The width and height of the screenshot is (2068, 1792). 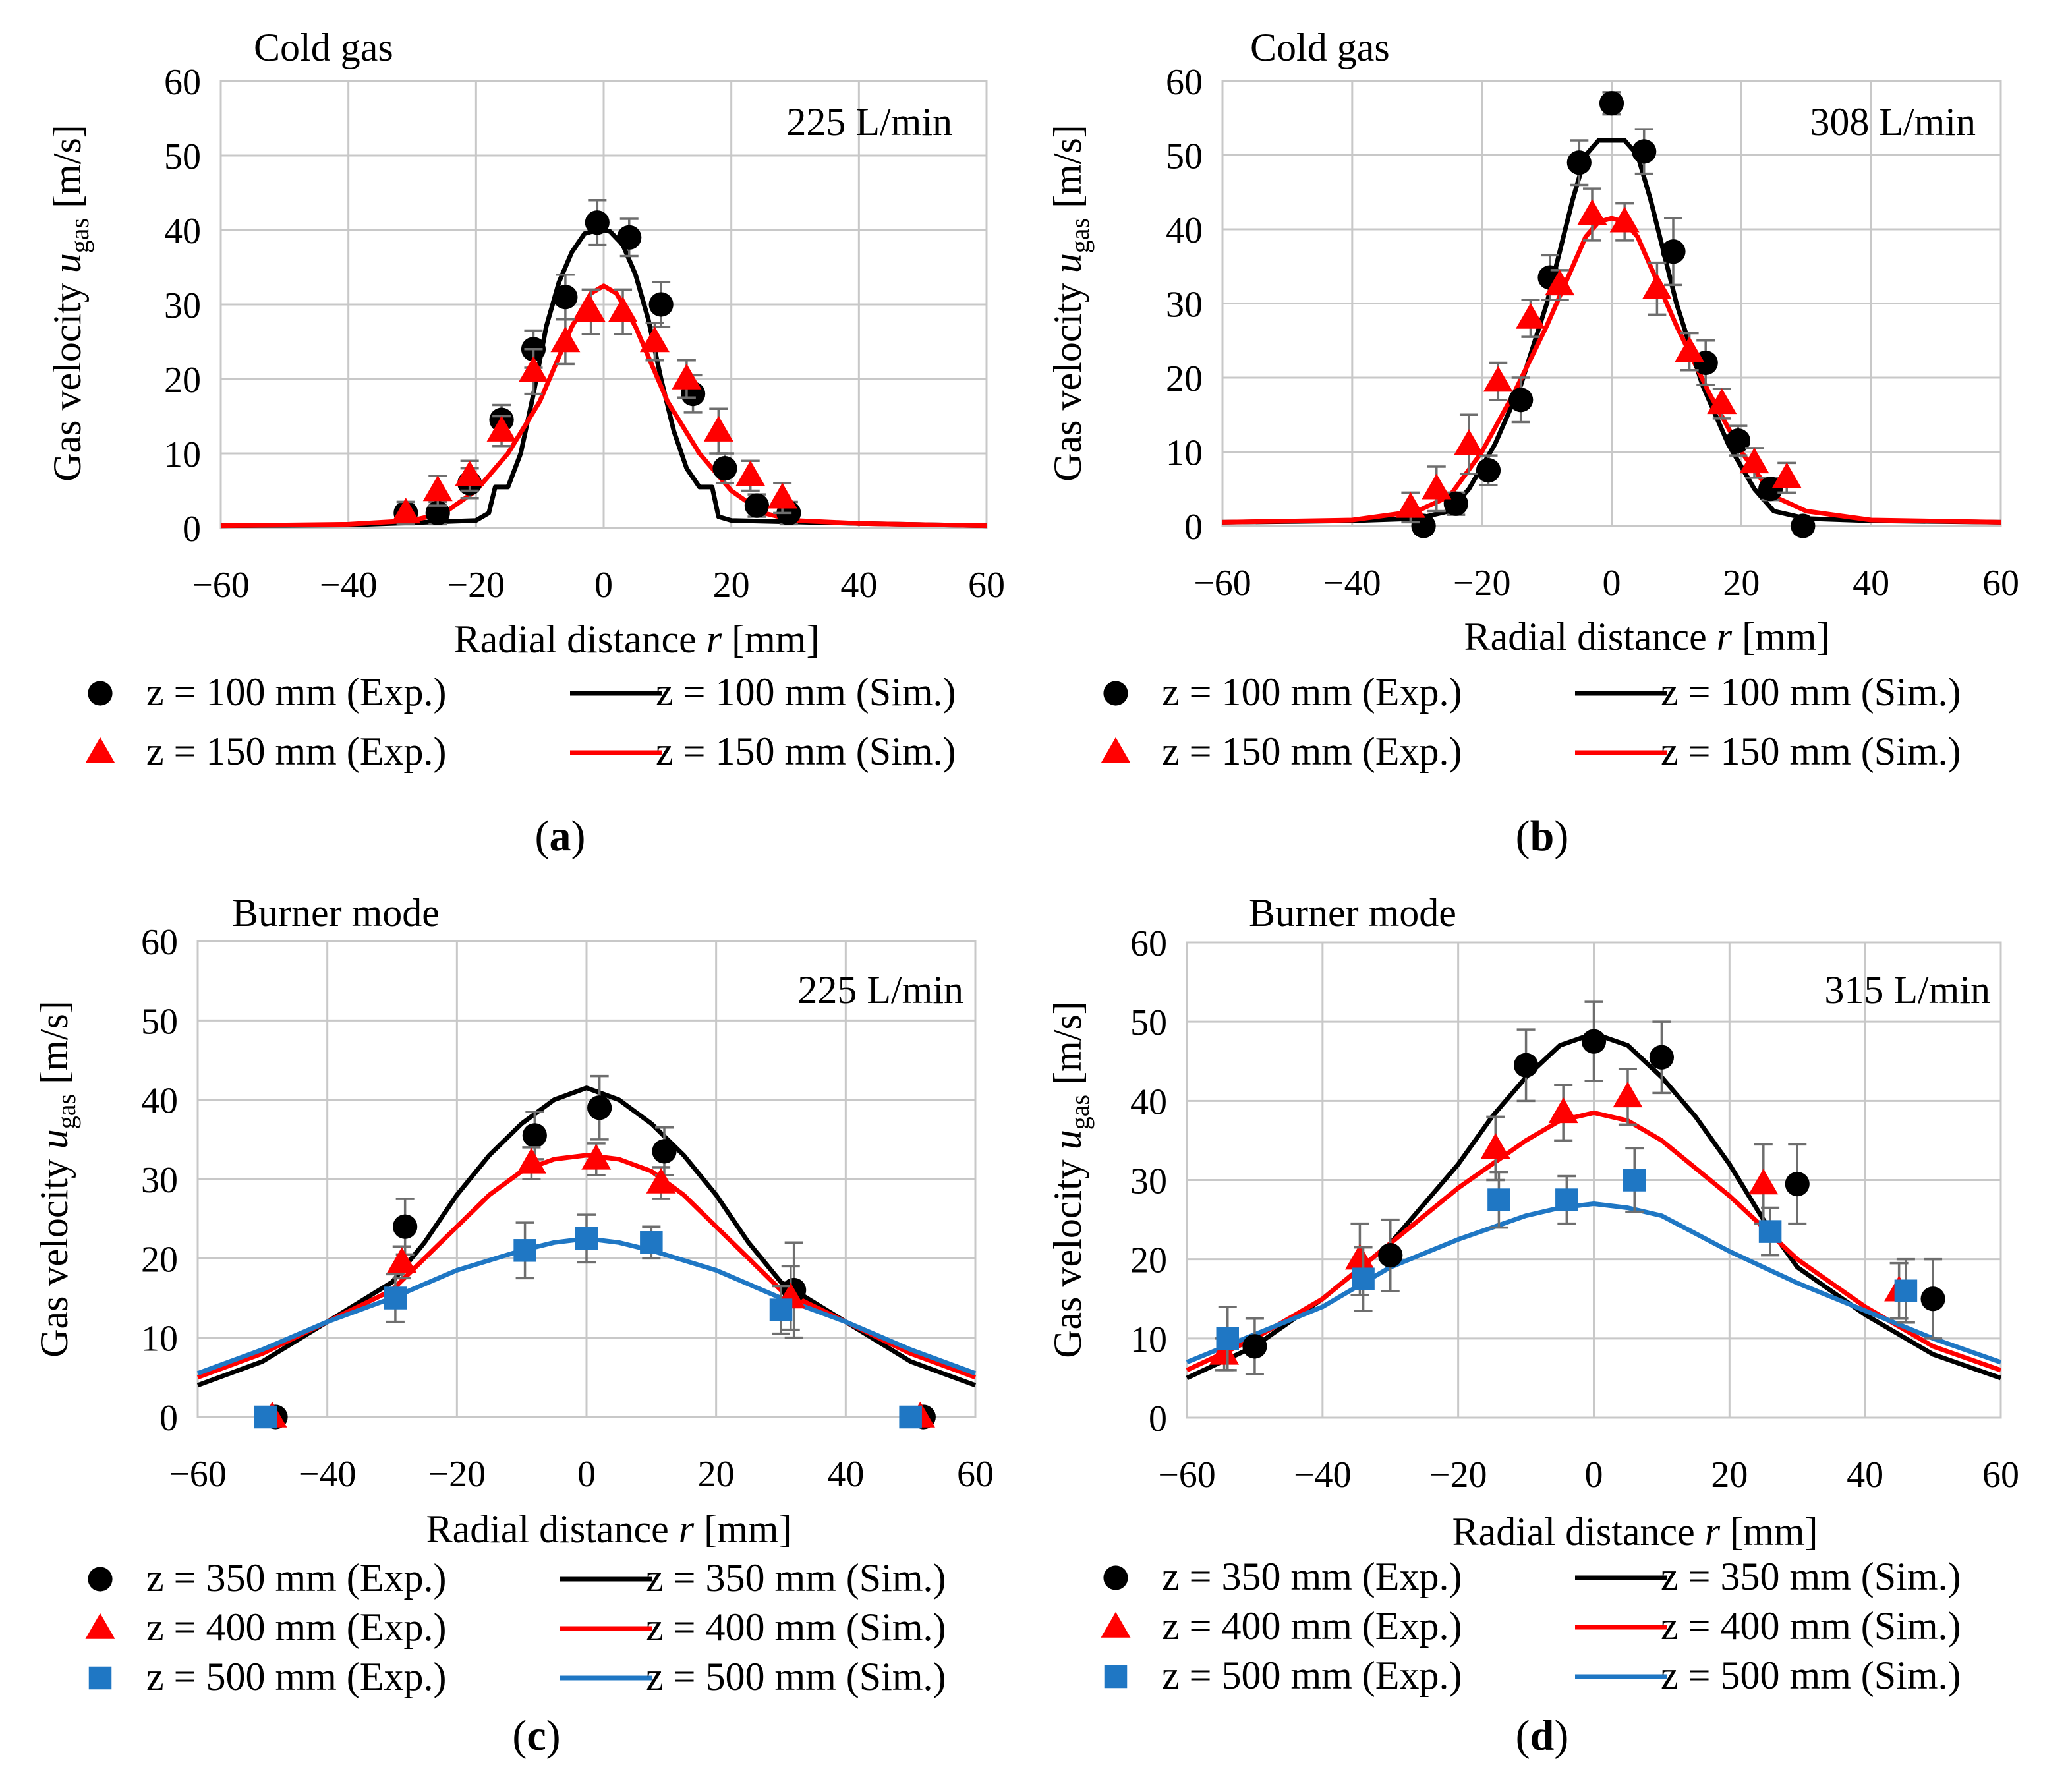 What do you see at coordinates (1893, 122) in the screenshot?
I see `flow-rate-label: 308 L/min` at bounding box center [1893, 122].